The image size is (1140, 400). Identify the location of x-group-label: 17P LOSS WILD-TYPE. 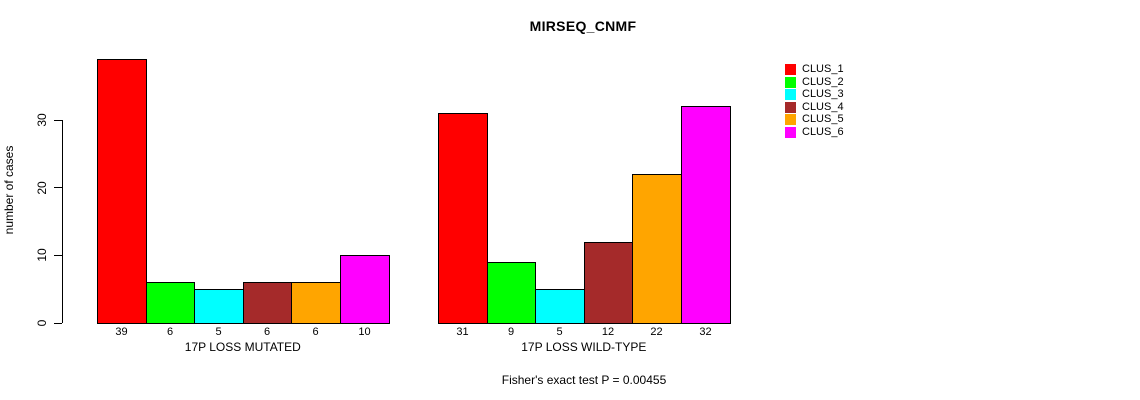
(584, 347).